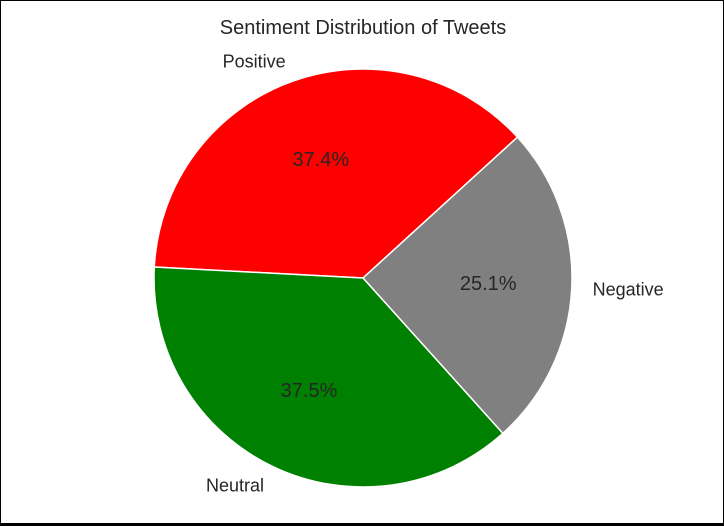  I want to click on chart-title: Sentiment Distribution of Tweets, so click(363, 28).